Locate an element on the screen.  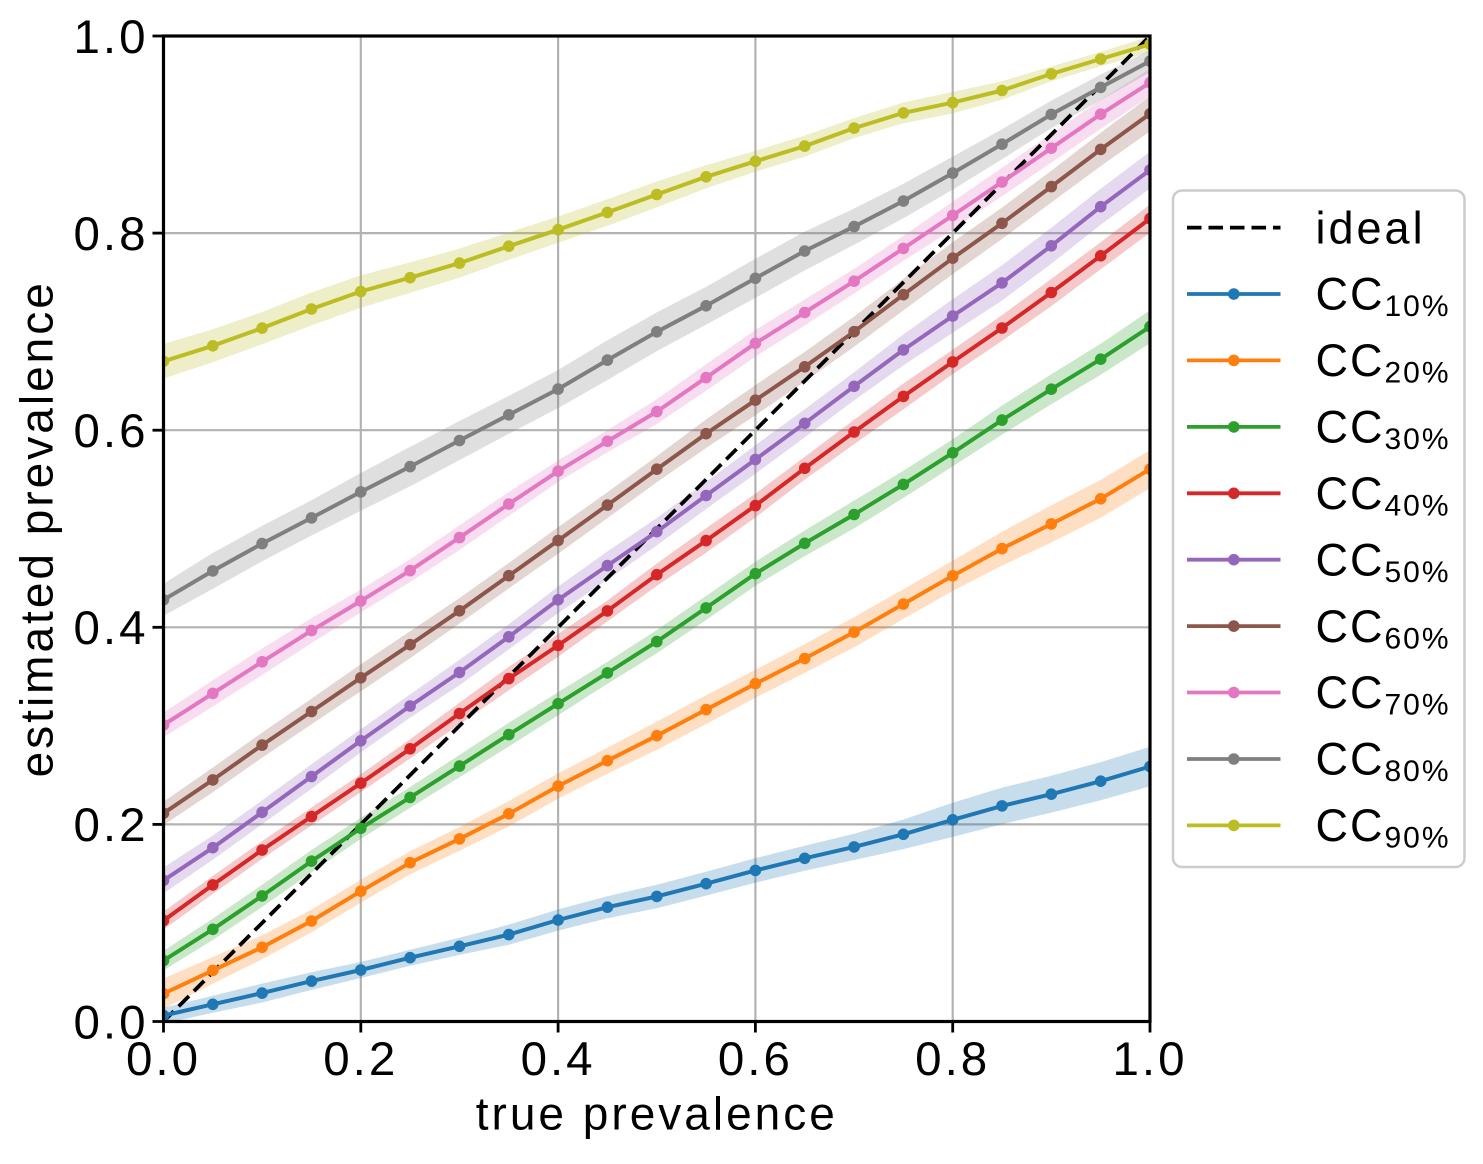
svg-text: CC80% is located at coordinates (1383, 761).